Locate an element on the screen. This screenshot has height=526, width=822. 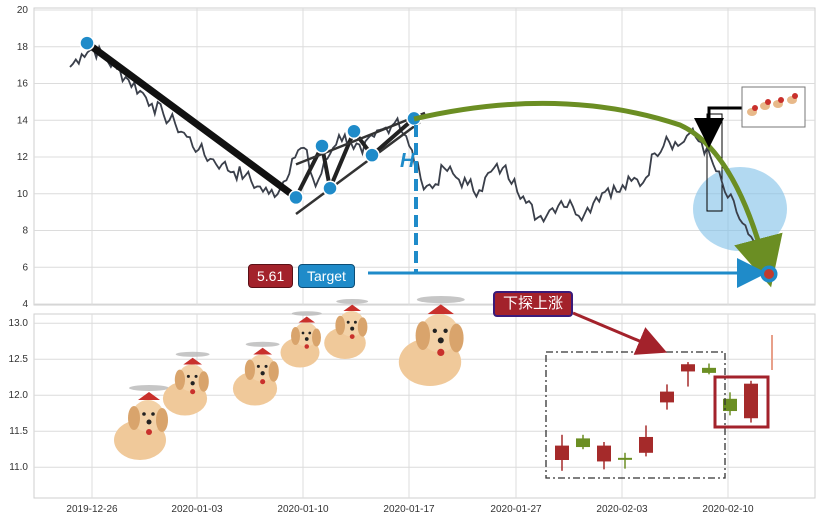
top-y-tick: 16 is located at coordinates (23, 84).